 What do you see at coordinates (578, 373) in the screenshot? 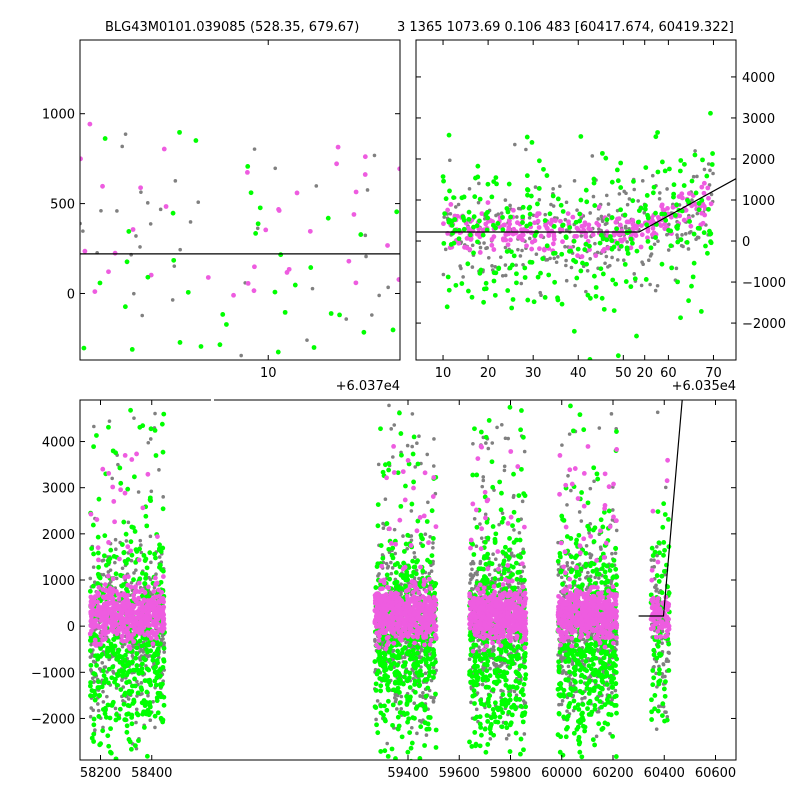
I see `x-tick-label: 40` at bounding box center [578, 373].